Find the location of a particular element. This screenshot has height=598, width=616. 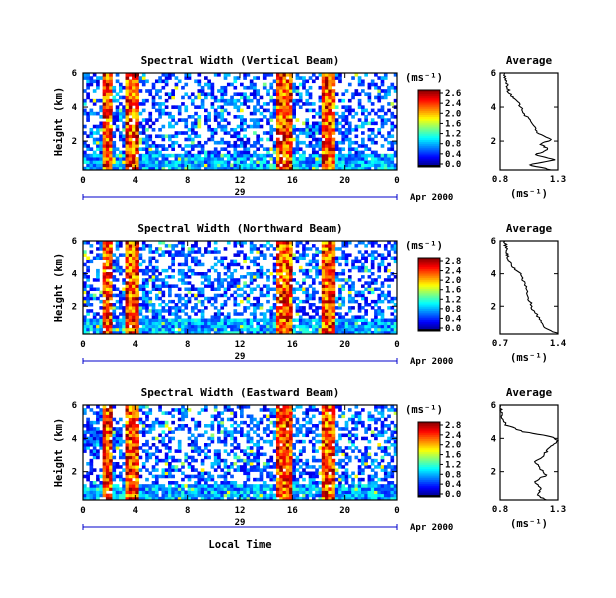

chart-title: Spectral Width (Eastward Beam) is located at coordinates (240, 392).